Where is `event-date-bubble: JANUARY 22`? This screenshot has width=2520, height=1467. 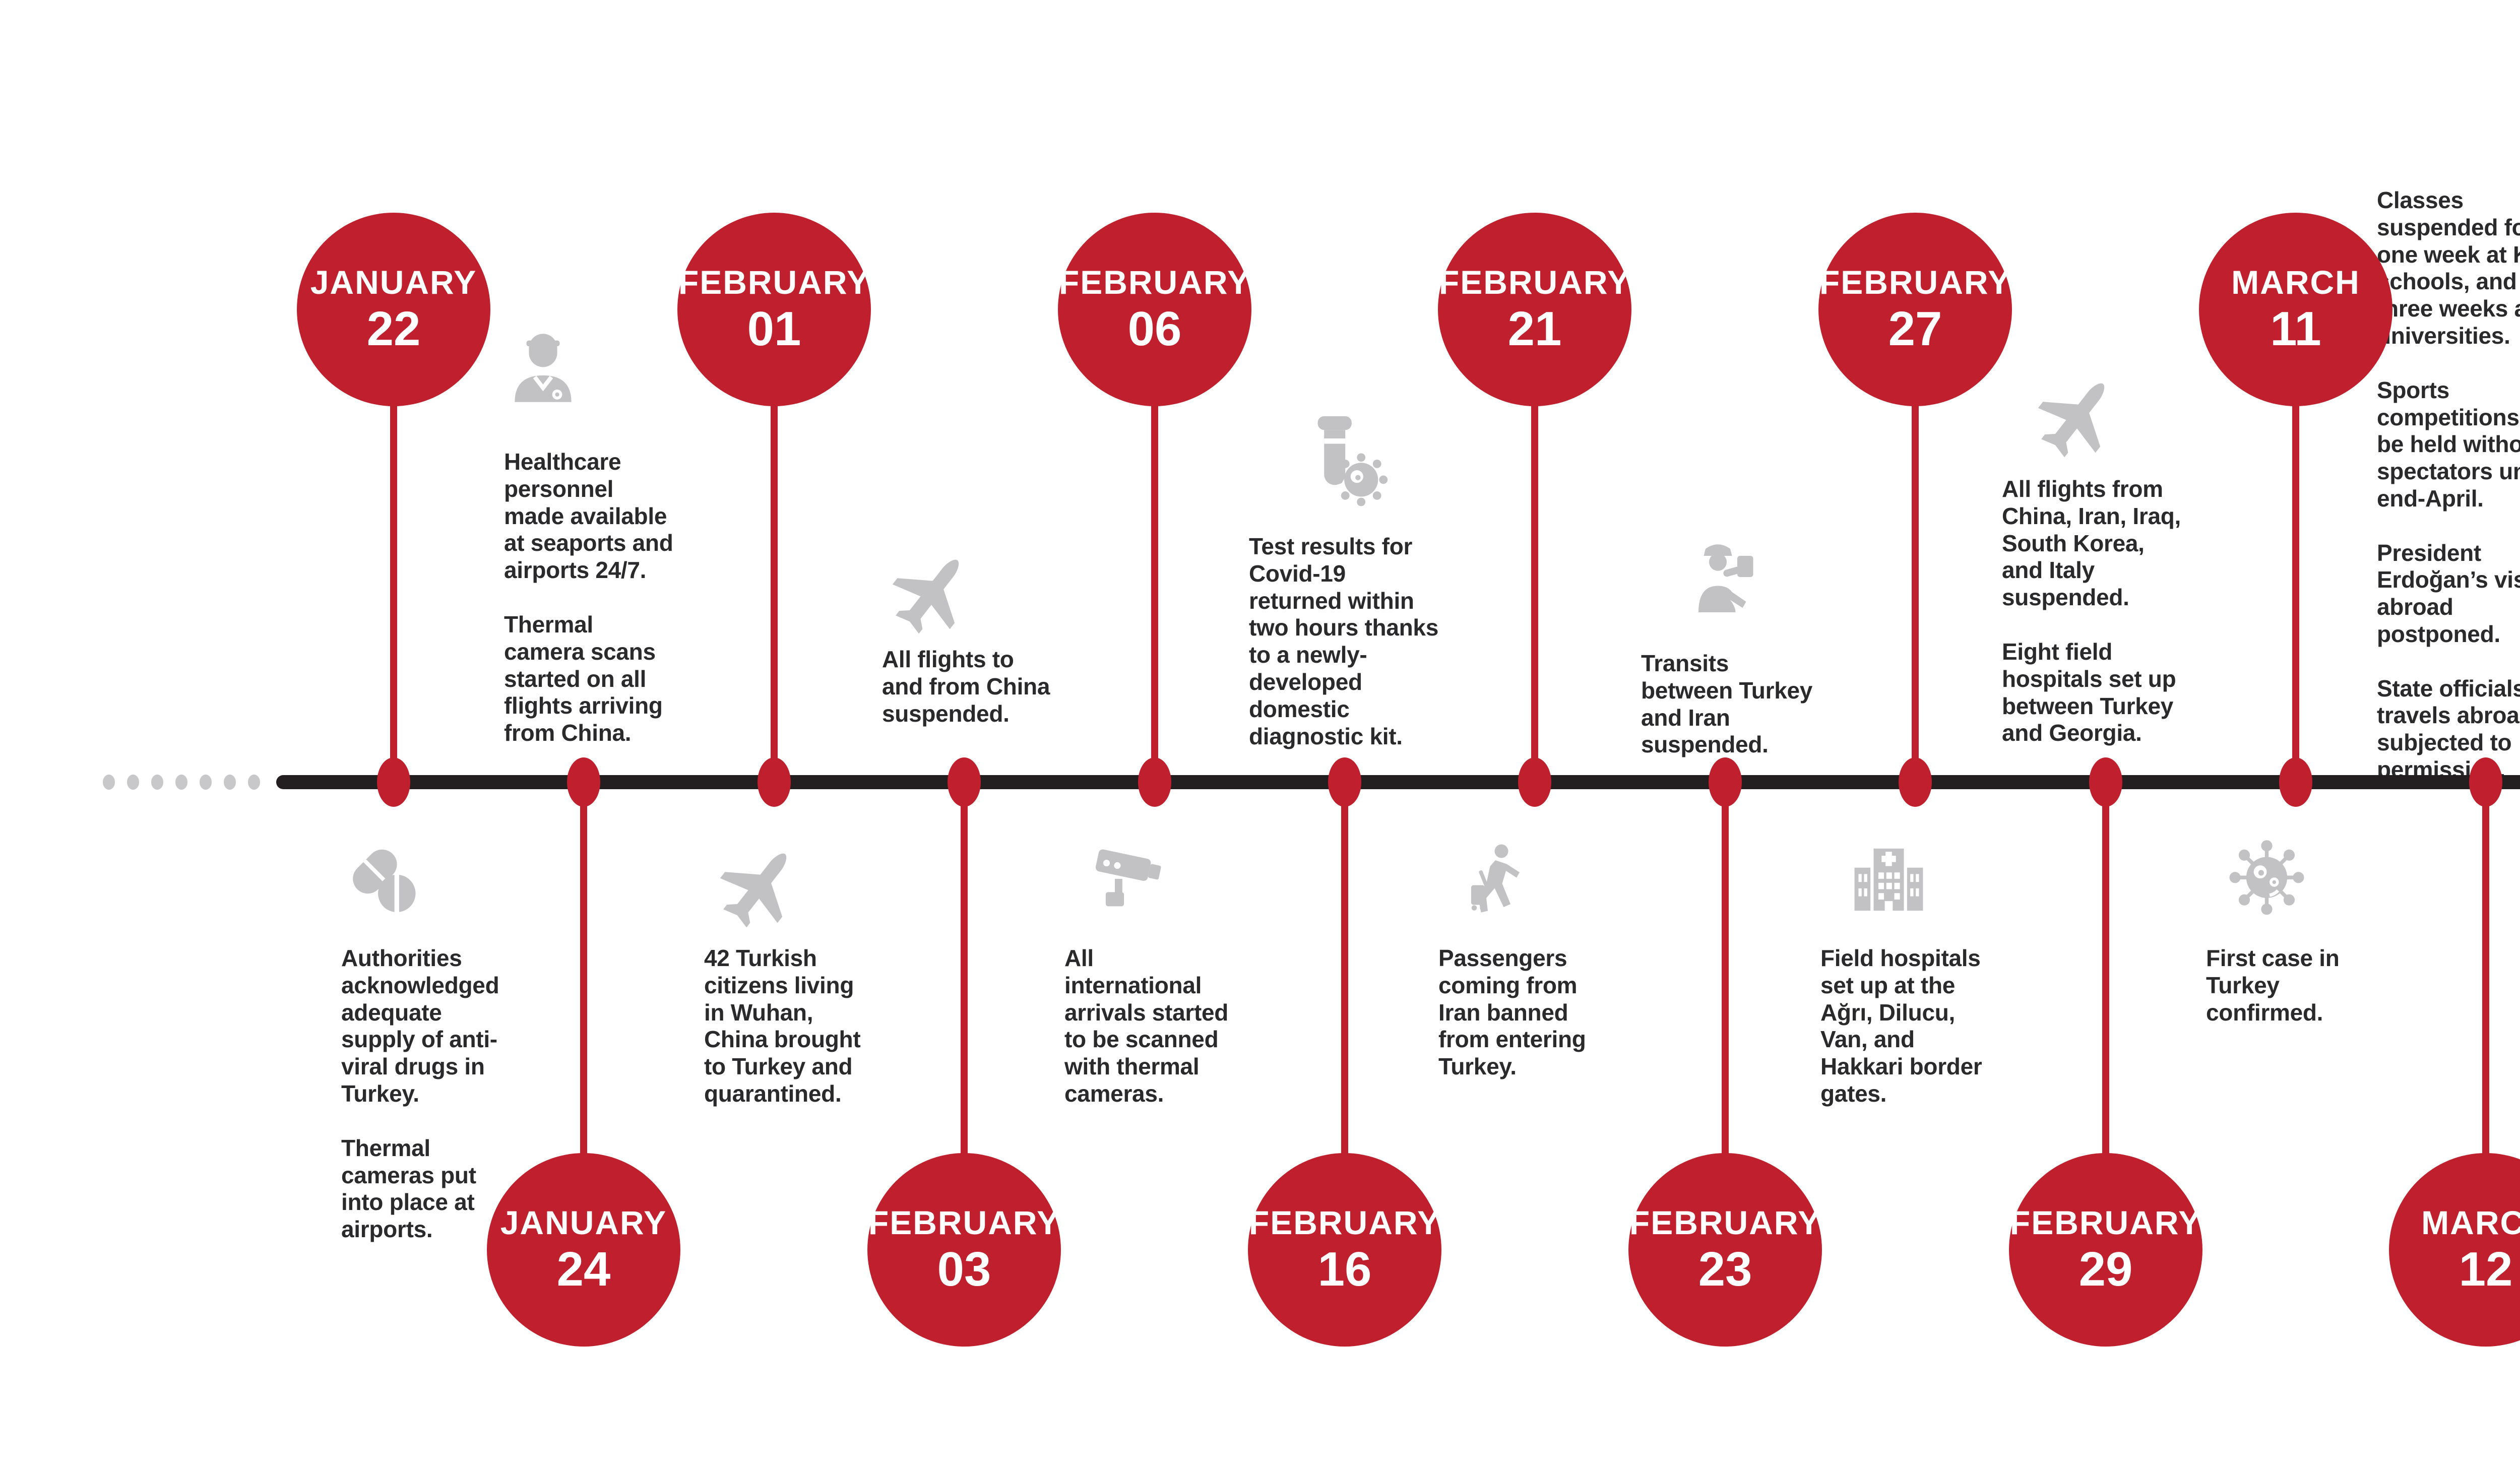
event-date-bubble: JANUARY 22 is located at coordinates (394, 309).